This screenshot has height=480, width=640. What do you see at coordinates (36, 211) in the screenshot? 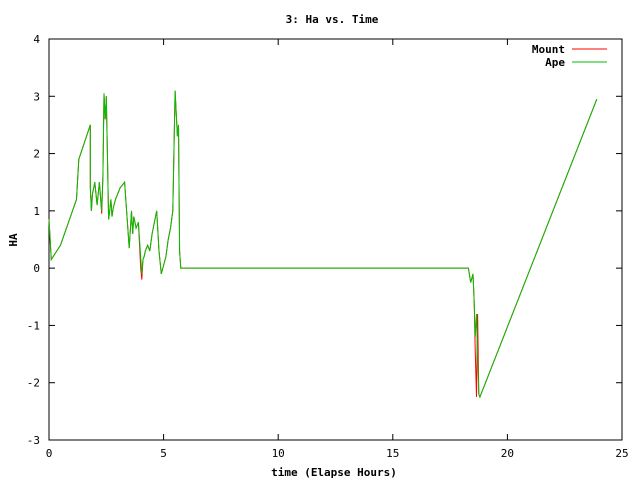
I see `y-tick-label: 1` at bounding box center [36, 211].